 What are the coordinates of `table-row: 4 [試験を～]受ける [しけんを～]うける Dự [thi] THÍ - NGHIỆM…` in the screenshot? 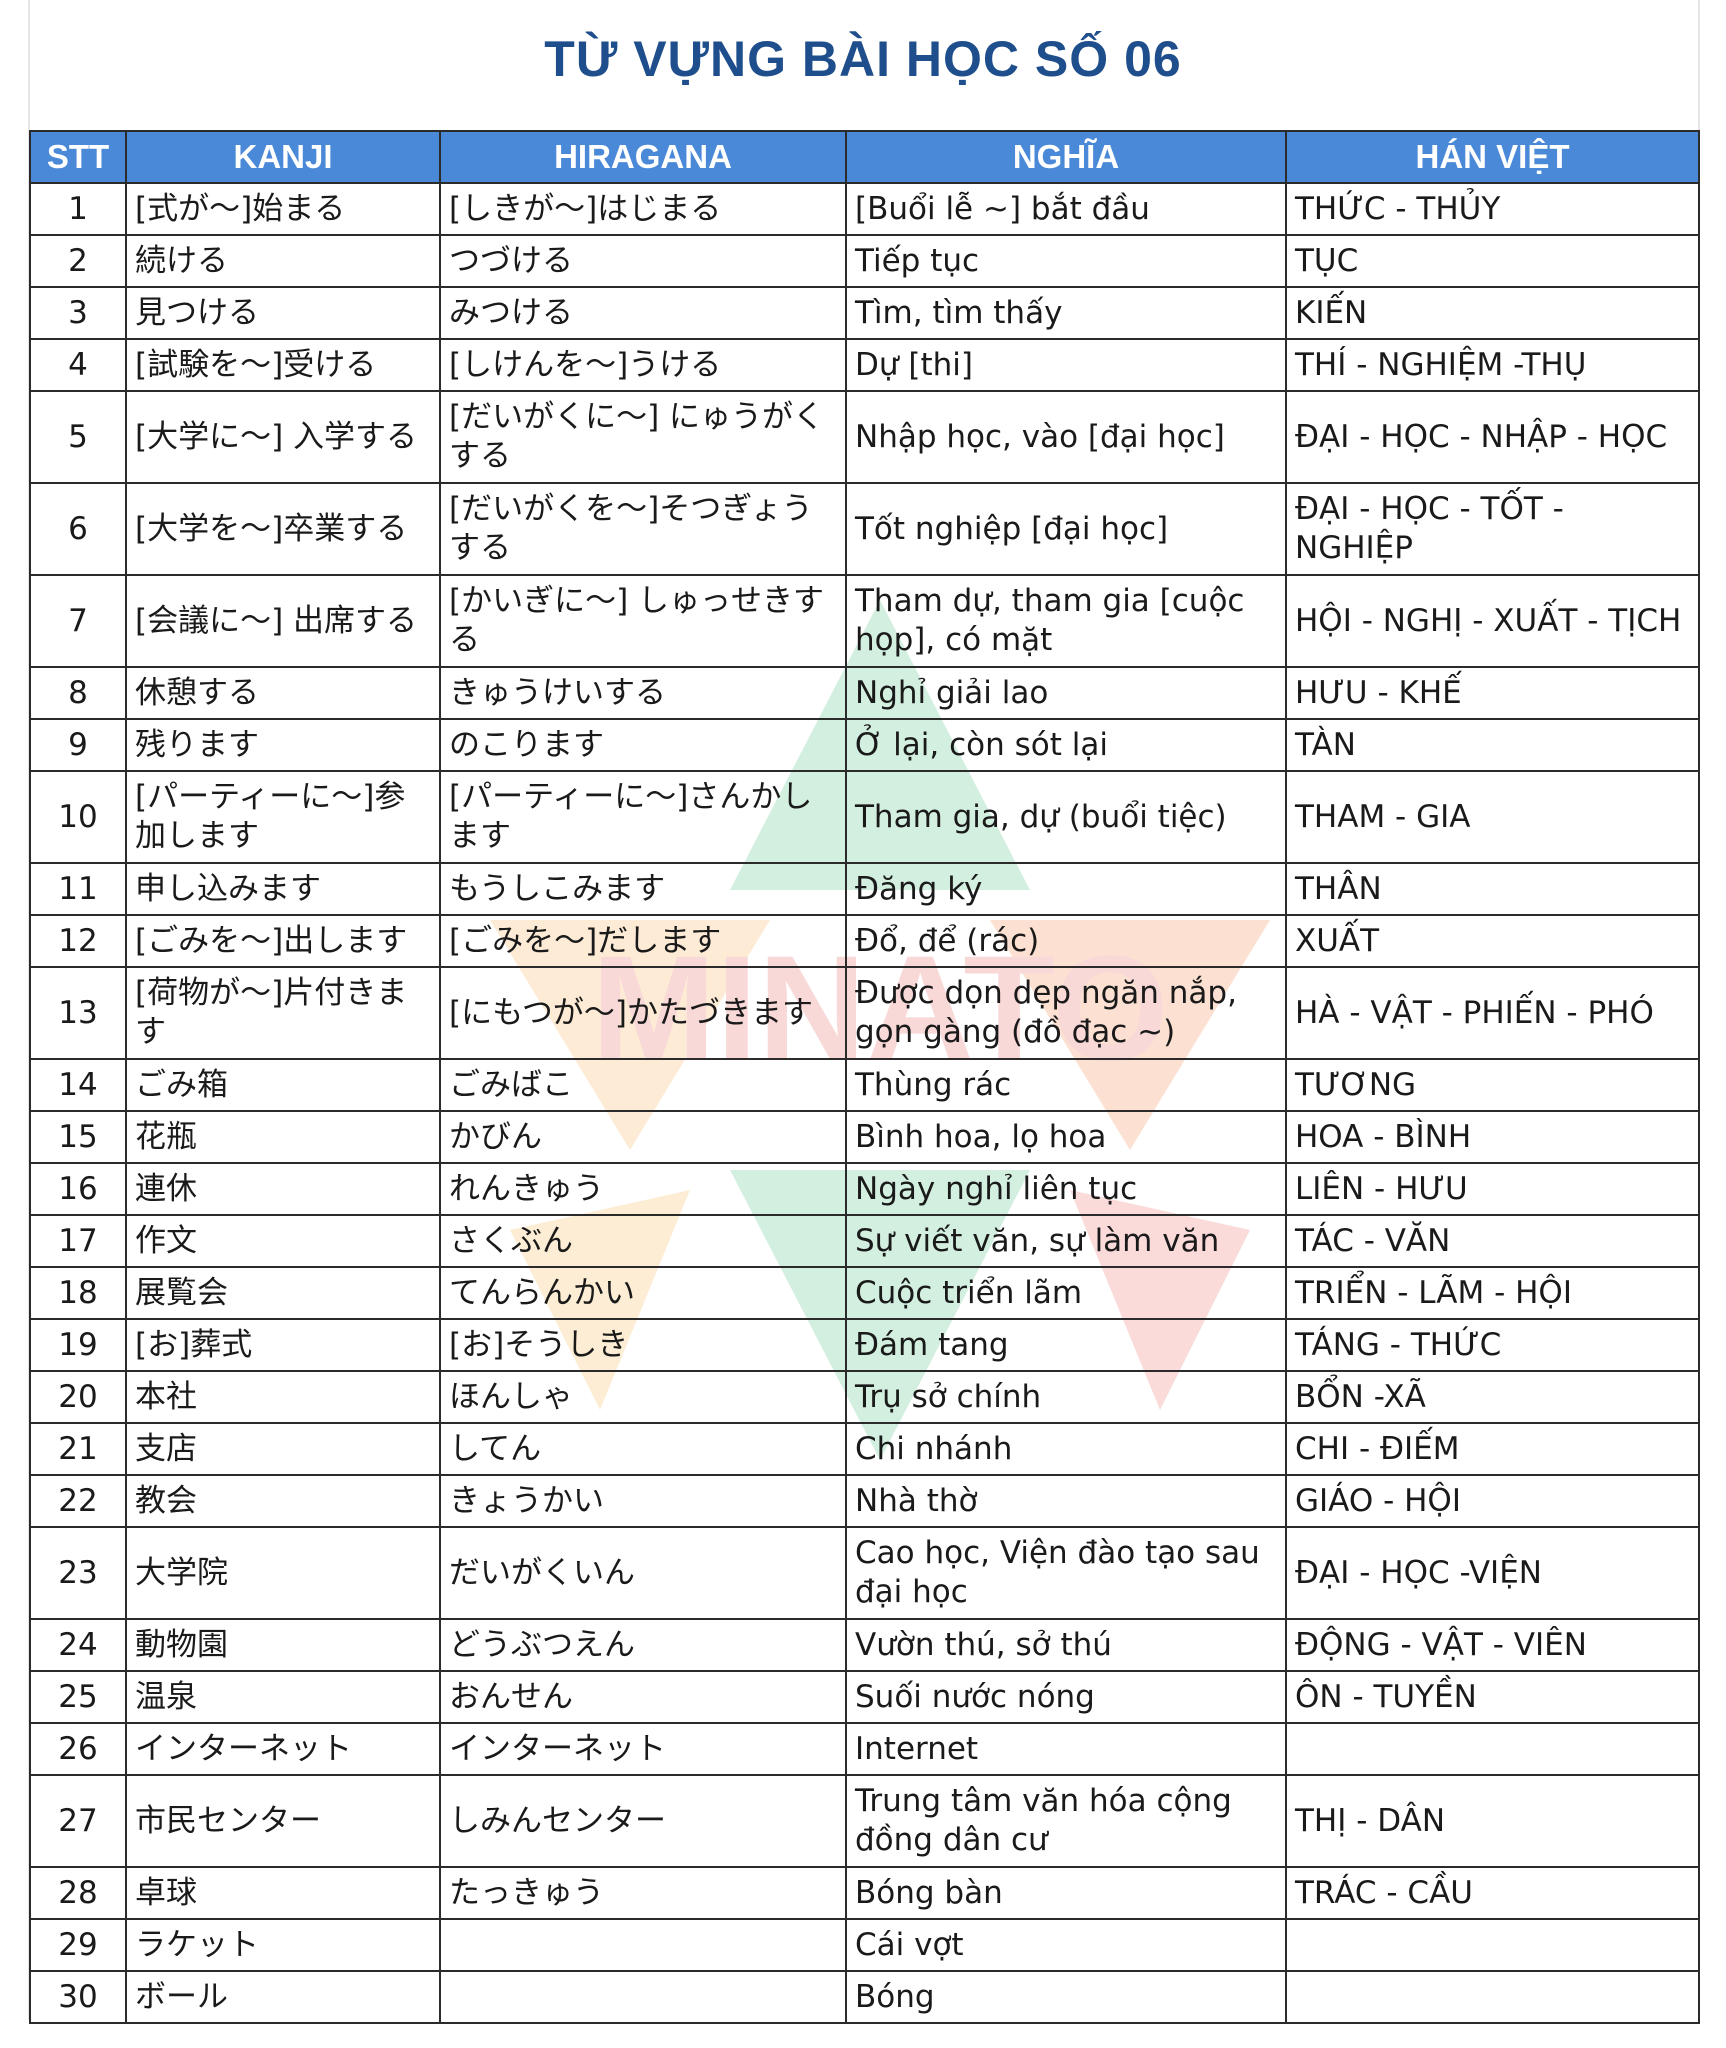 It's located at (864, 365).